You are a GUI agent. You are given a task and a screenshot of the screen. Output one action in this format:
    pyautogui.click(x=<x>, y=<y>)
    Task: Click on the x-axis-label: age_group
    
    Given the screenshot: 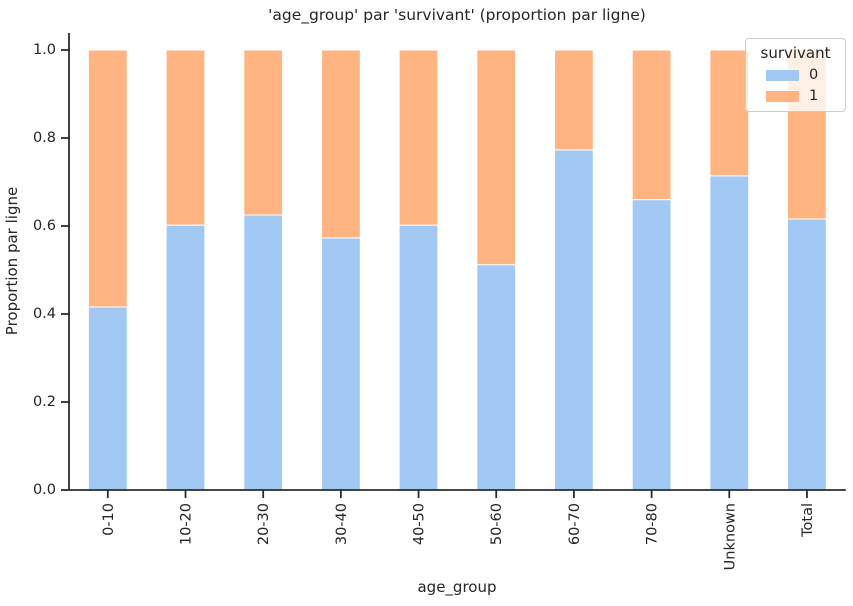 What is the action you would take?
    pyautogui.click(x=456, y=587)
    